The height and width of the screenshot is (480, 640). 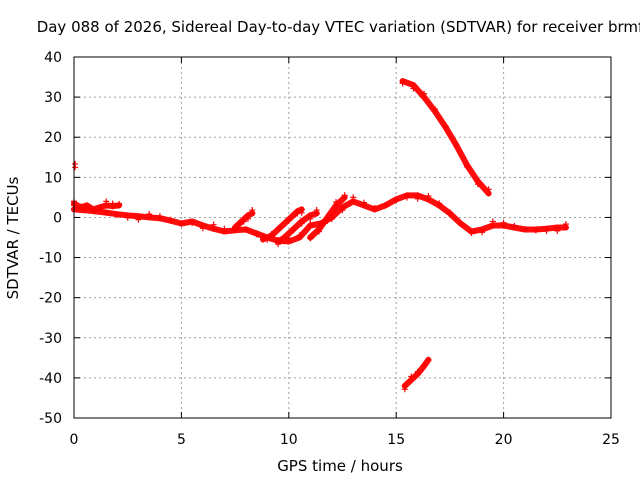 What do you see at coordinates (53, 58) in the screenshot?
I see `y-tick-label: 40` at bounding box center [53, 58].